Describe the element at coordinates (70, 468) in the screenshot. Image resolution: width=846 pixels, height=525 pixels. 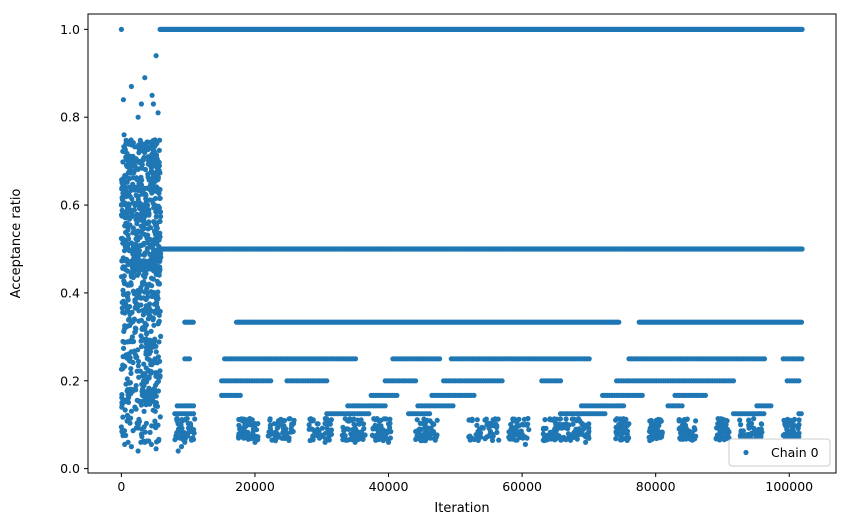
I see `y-tick-label: 0.0` at that location.